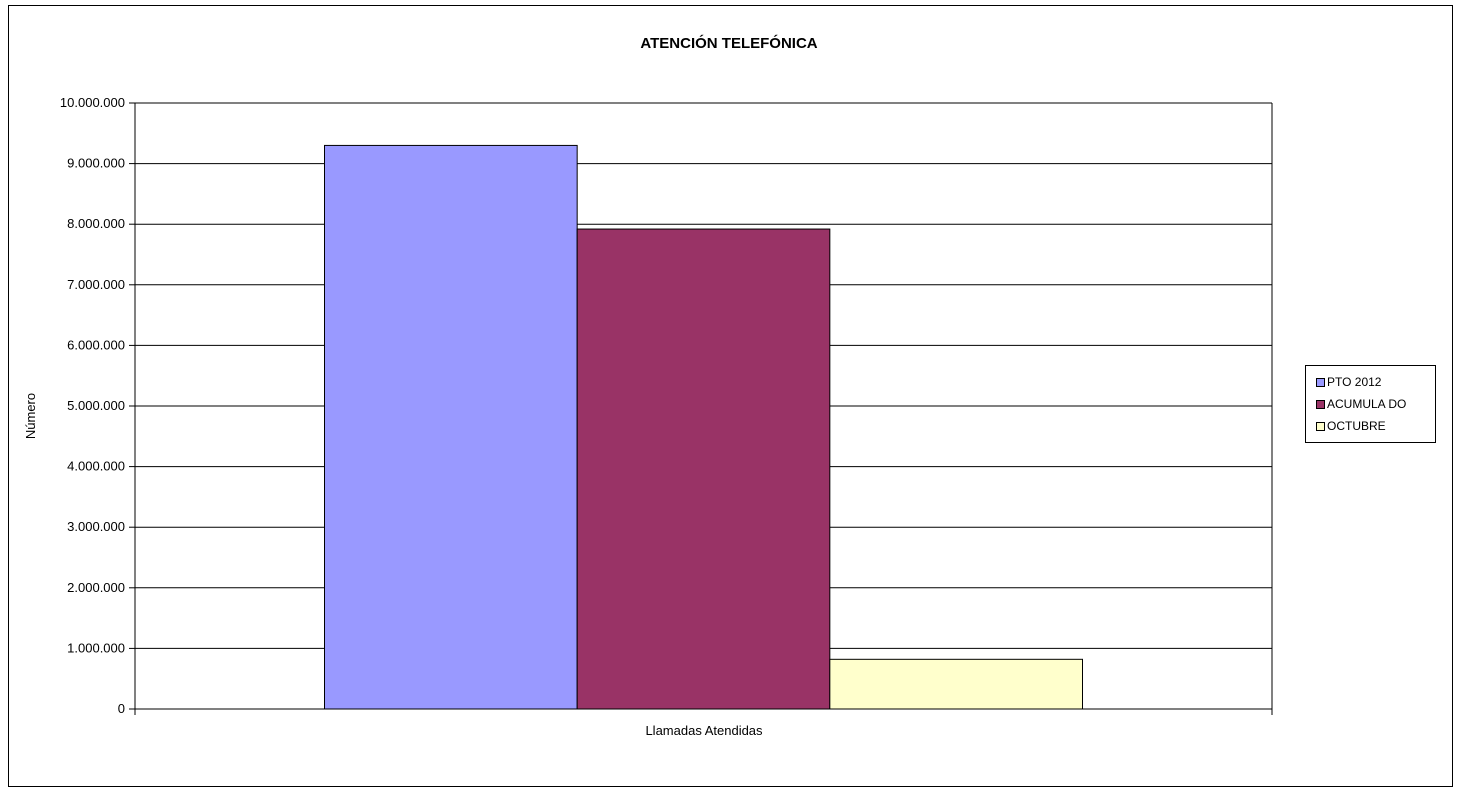 This screenshot has width=1459, height=792. Describe the element at coordinates (1356, 426) in the screenshot. I see `legend-label: OCTUBRE` at that location.